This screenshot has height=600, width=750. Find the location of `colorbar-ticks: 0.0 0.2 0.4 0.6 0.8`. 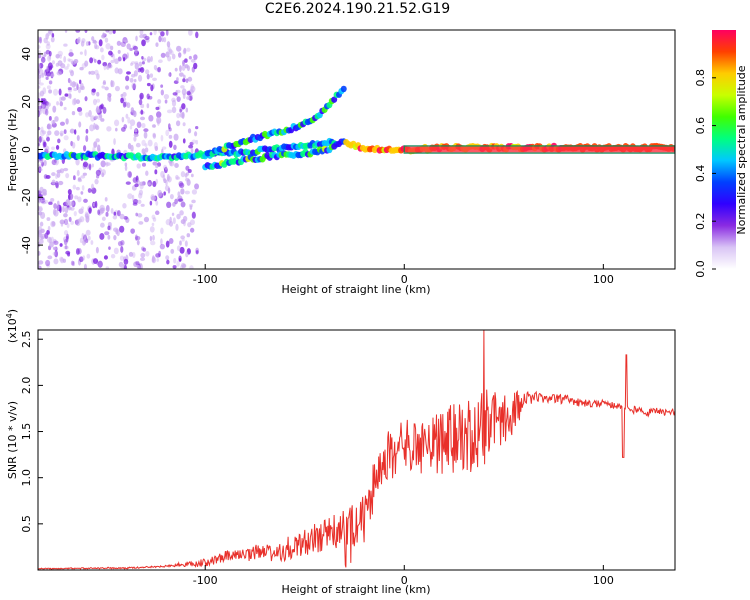

colorbar-ticks: 0.0 0.2 0.4 0.6 0.8 is located at coordinates (705, 173).